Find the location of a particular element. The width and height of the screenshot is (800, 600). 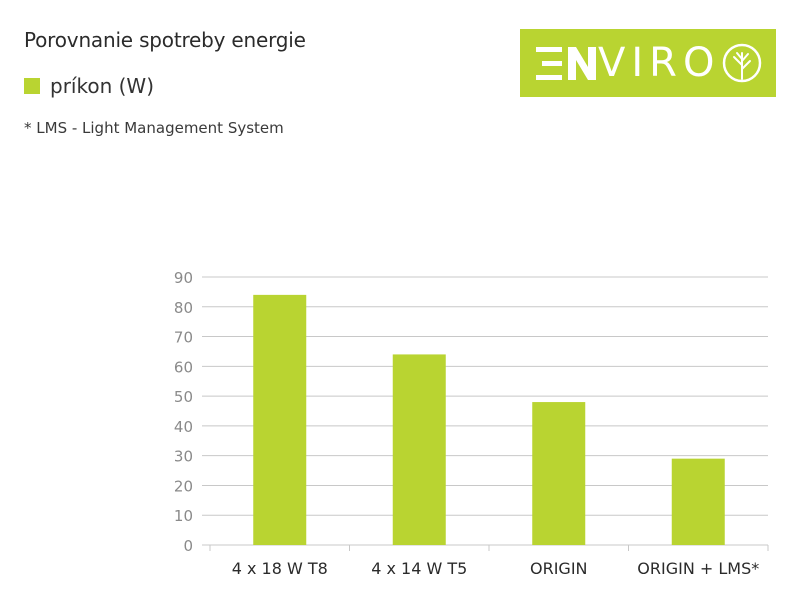

y-tick-label: 10 is located at coordinates (183, 516).